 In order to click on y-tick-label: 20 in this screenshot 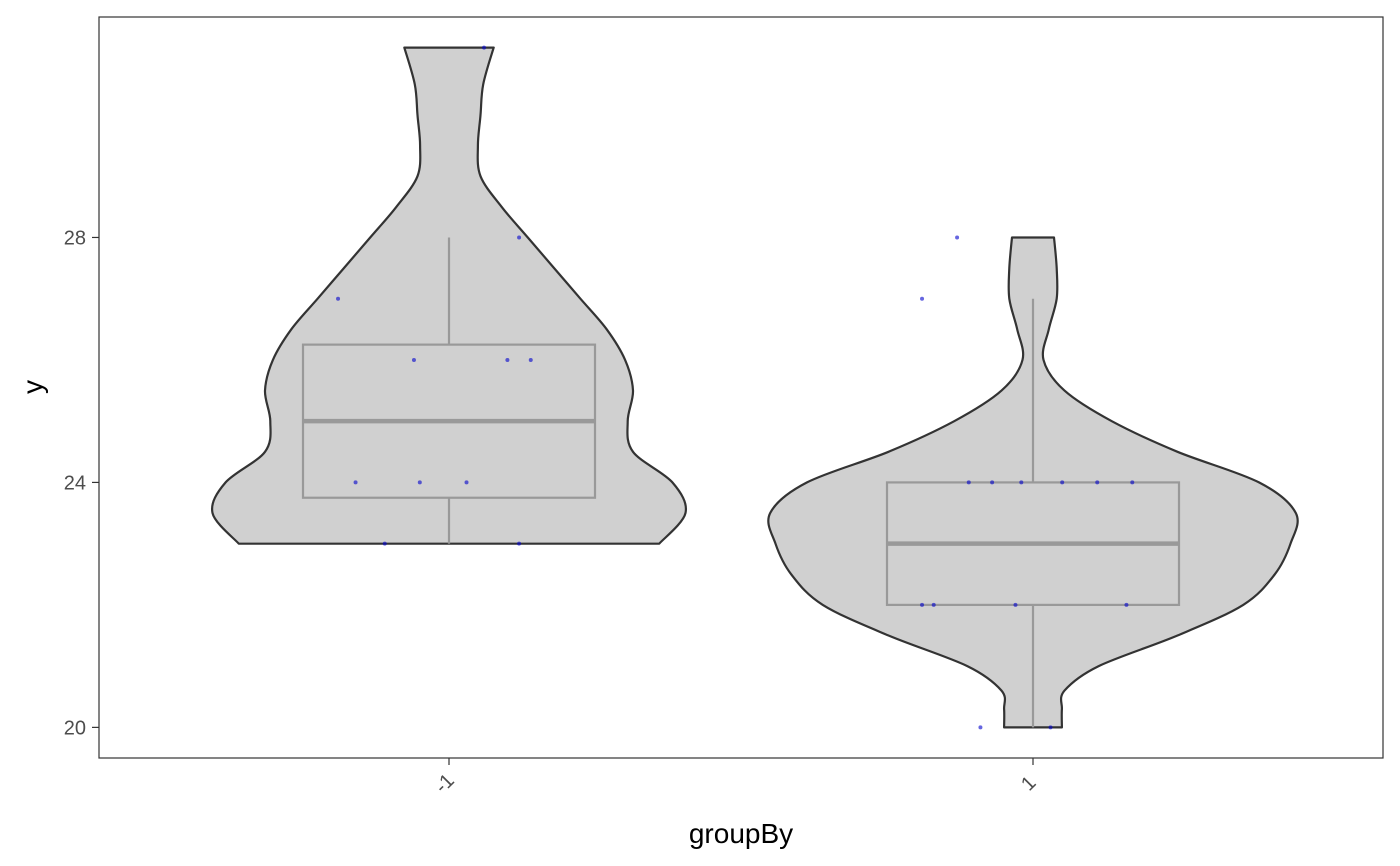, I will do `click(75, 728)`.